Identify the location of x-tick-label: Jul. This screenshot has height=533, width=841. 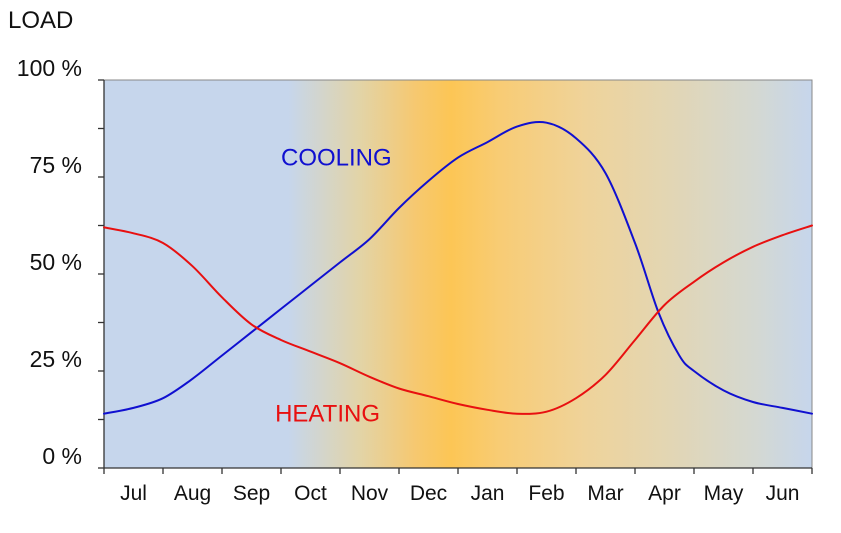
(133, 493).